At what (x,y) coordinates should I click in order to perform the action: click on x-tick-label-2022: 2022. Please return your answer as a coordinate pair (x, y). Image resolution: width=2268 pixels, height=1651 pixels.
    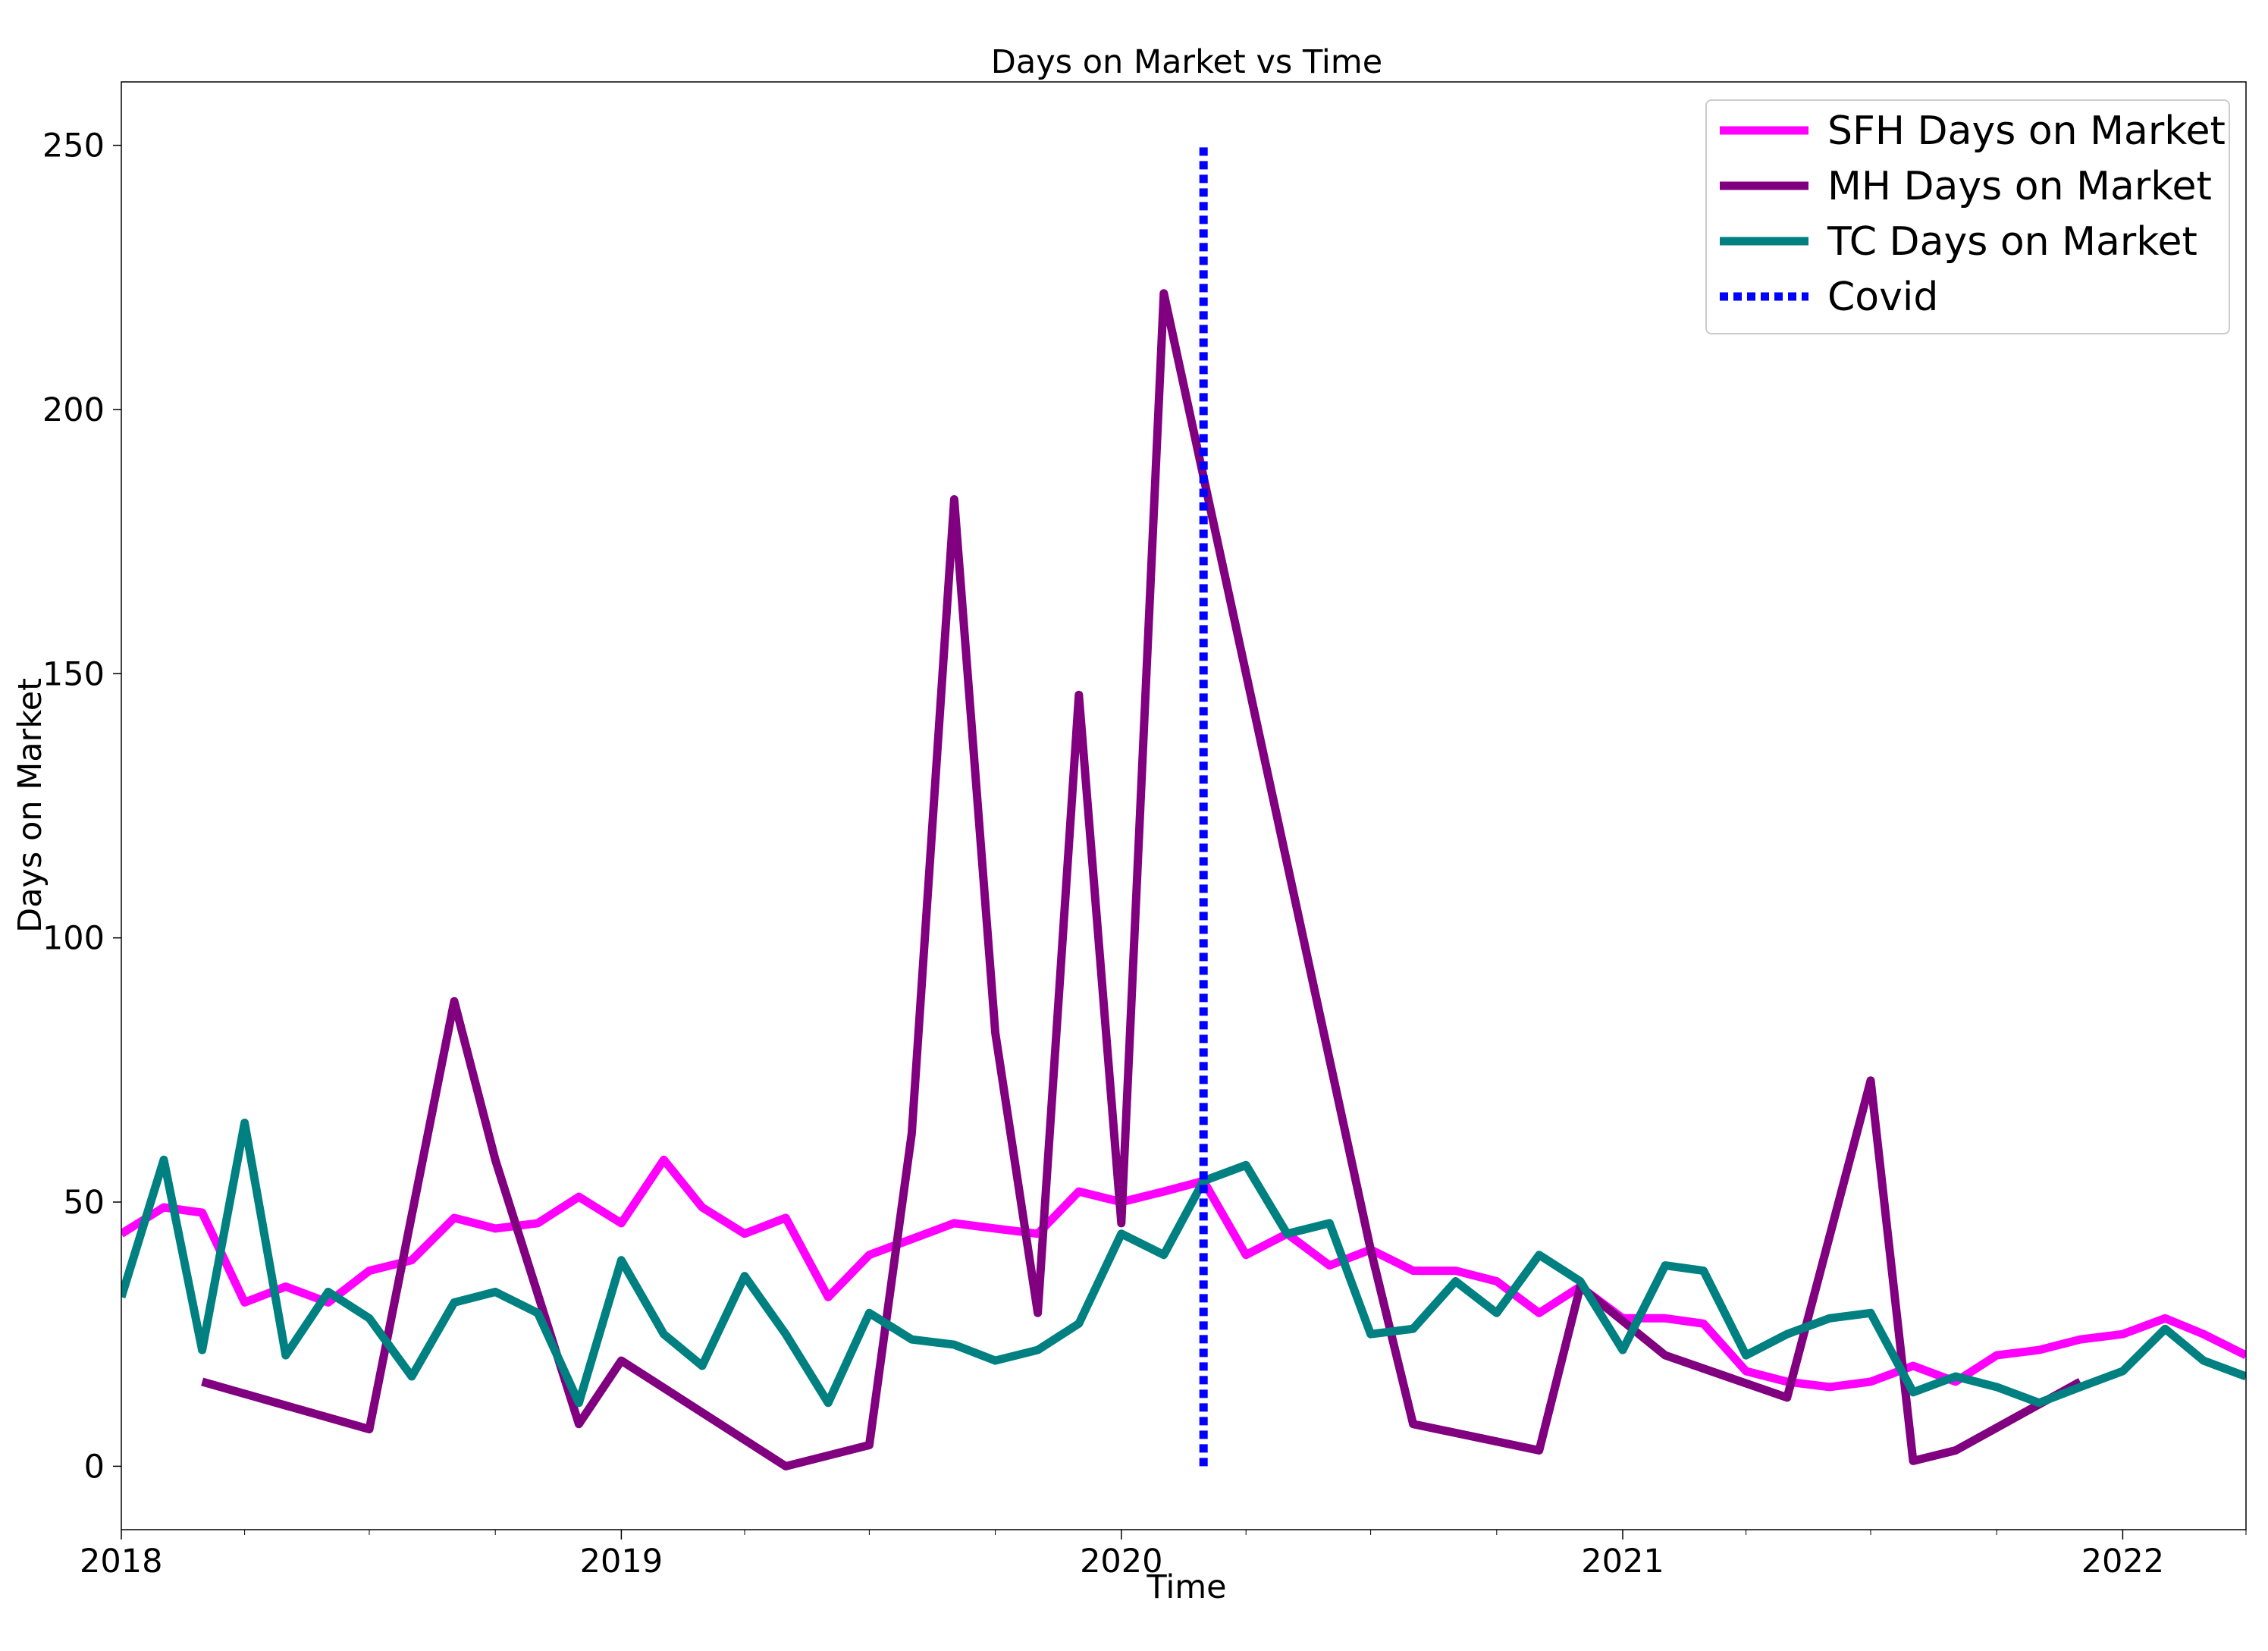
    Looking at the image, I should click on (2122, 1561).